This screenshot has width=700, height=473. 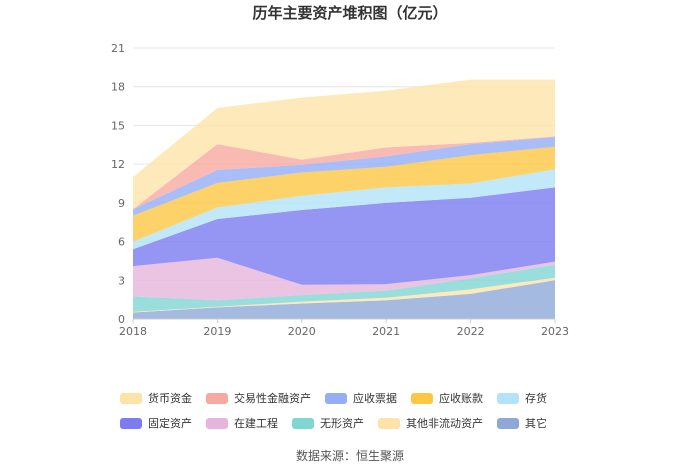 I want to click on legend-item: 固定资产, so click(x=156, y=423).